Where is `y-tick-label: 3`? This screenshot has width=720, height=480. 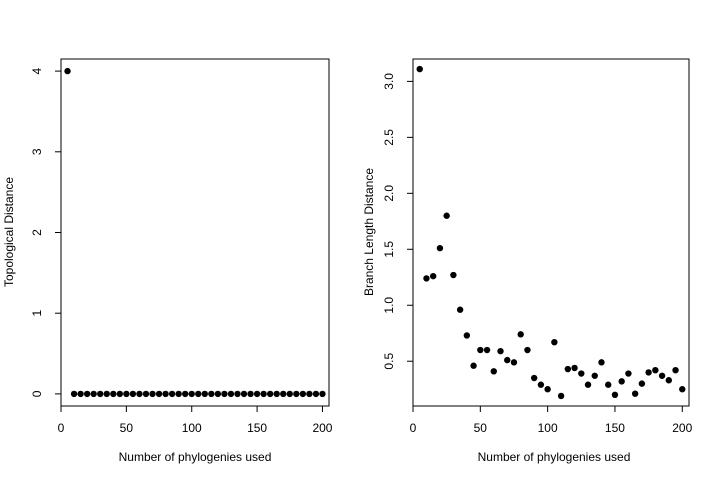 y-tick-label: 3 is located at coordinates (37, 151).